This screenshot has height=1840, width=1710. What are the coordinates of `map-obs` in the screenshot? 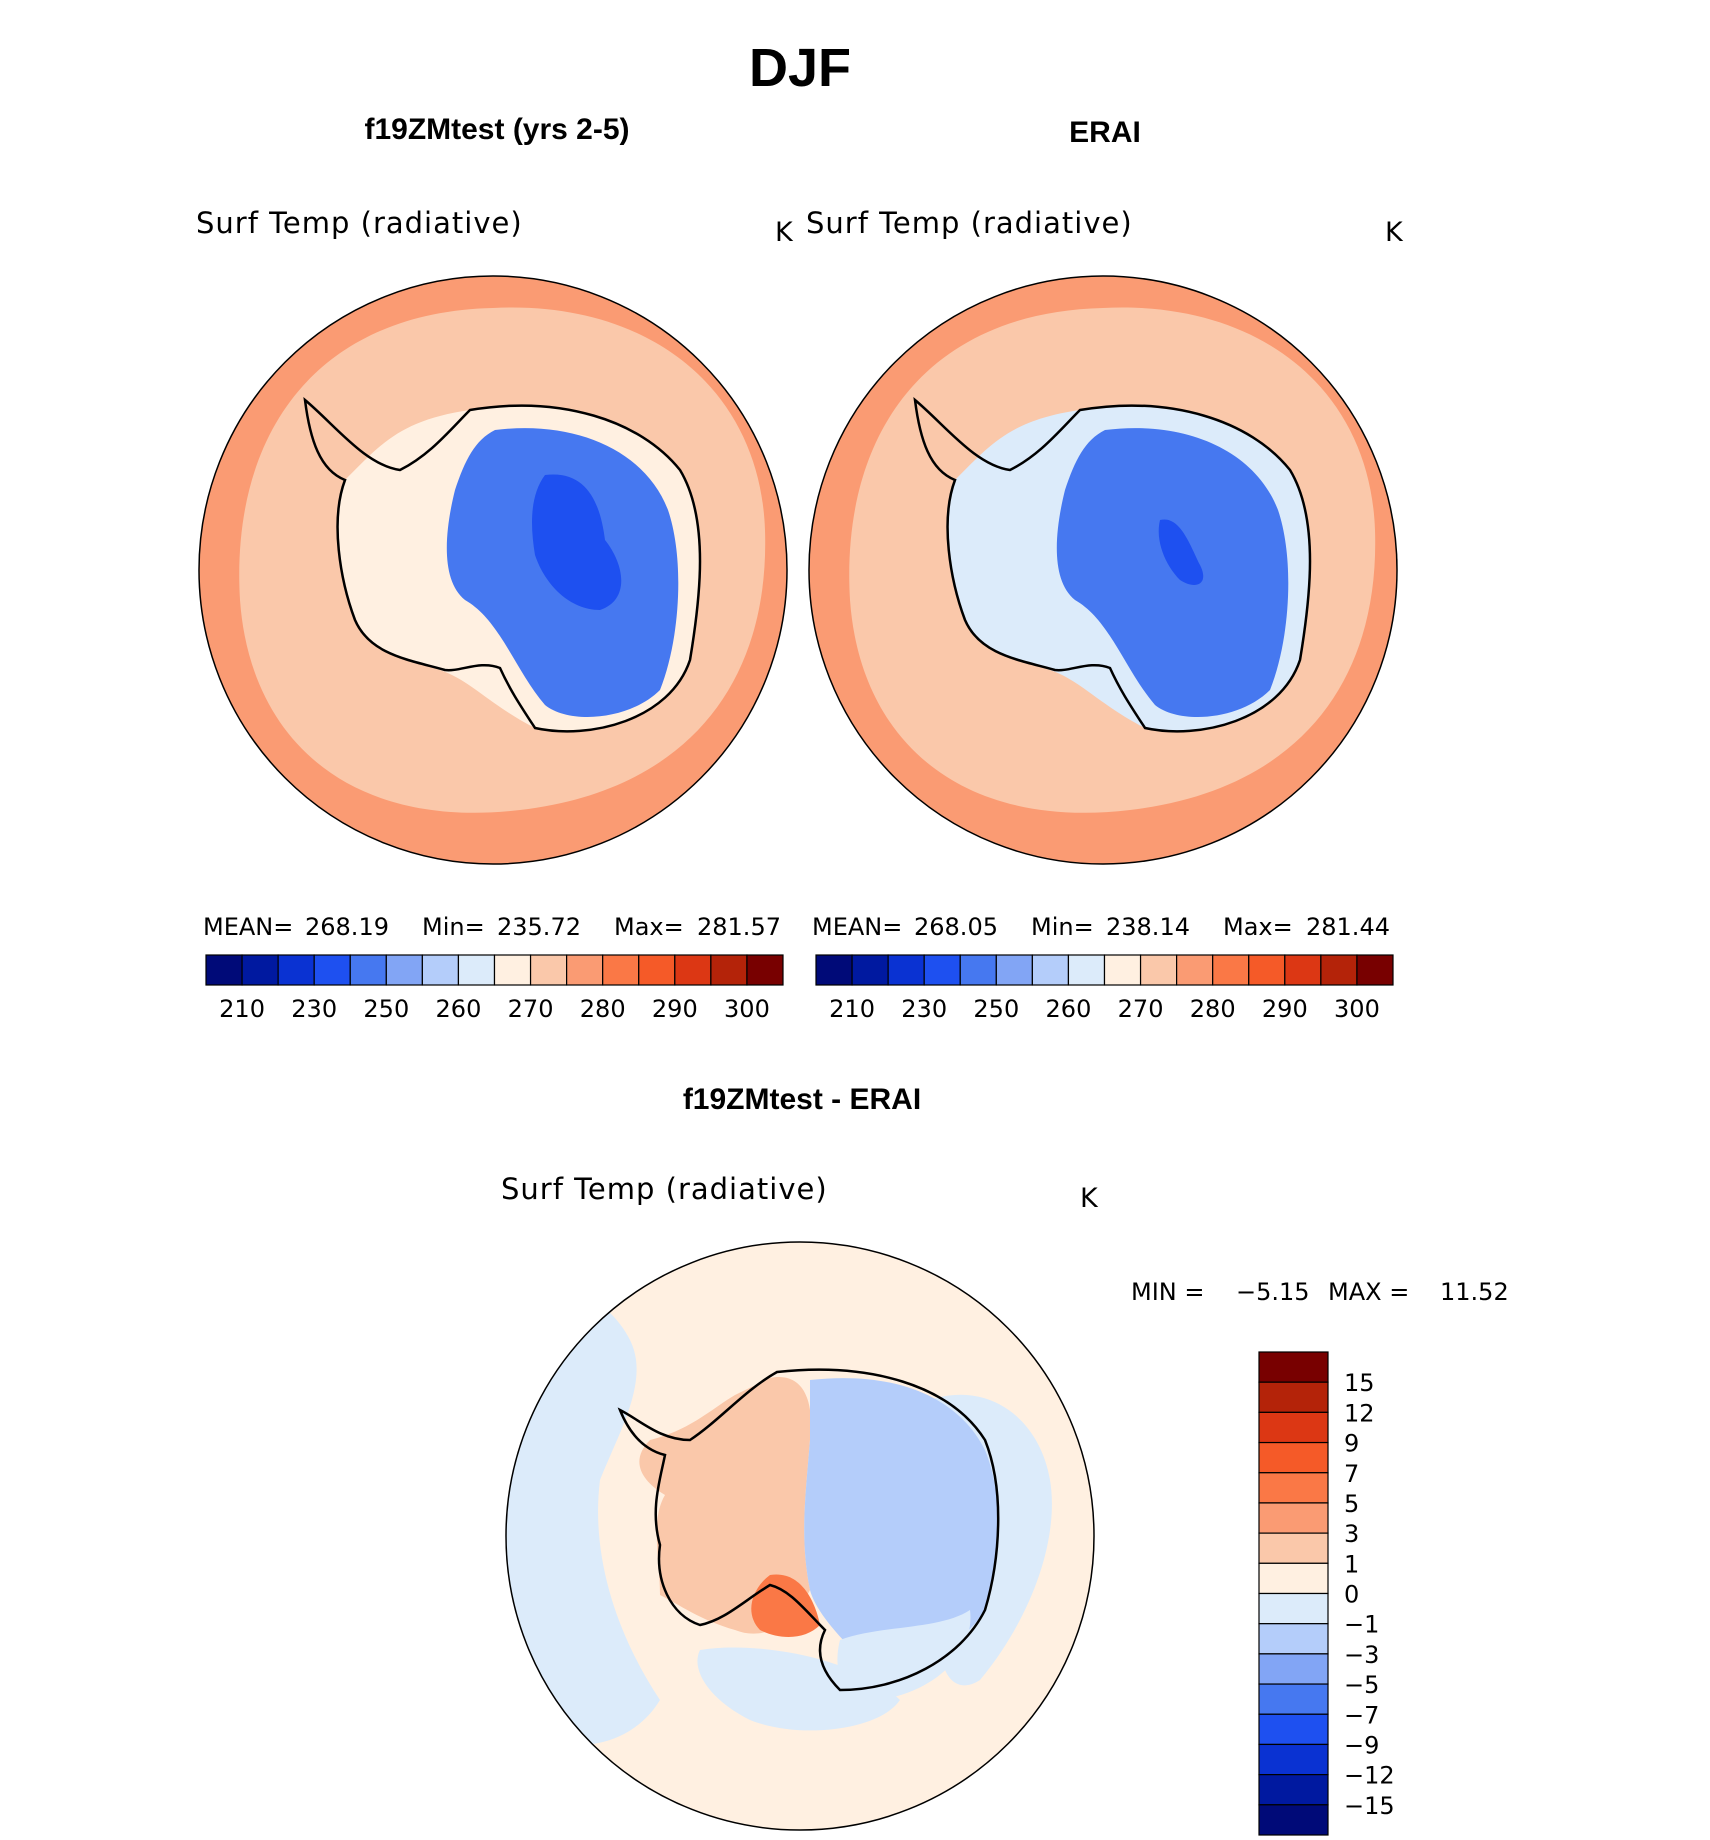 It's located at (1103, 570).